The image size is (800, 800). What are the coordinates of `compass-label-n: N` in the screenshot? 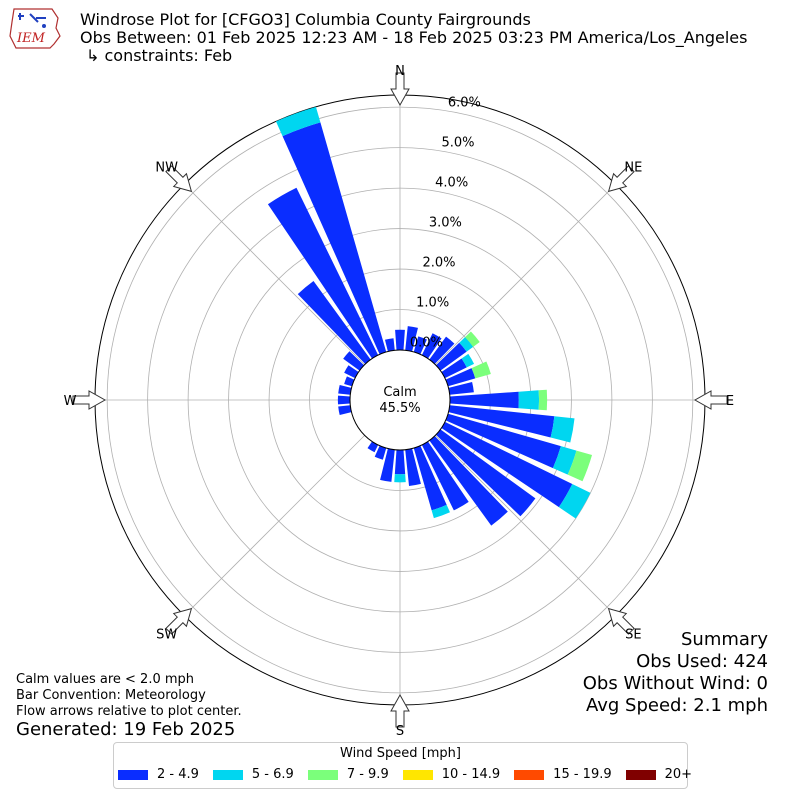 It's located at (400, 71).